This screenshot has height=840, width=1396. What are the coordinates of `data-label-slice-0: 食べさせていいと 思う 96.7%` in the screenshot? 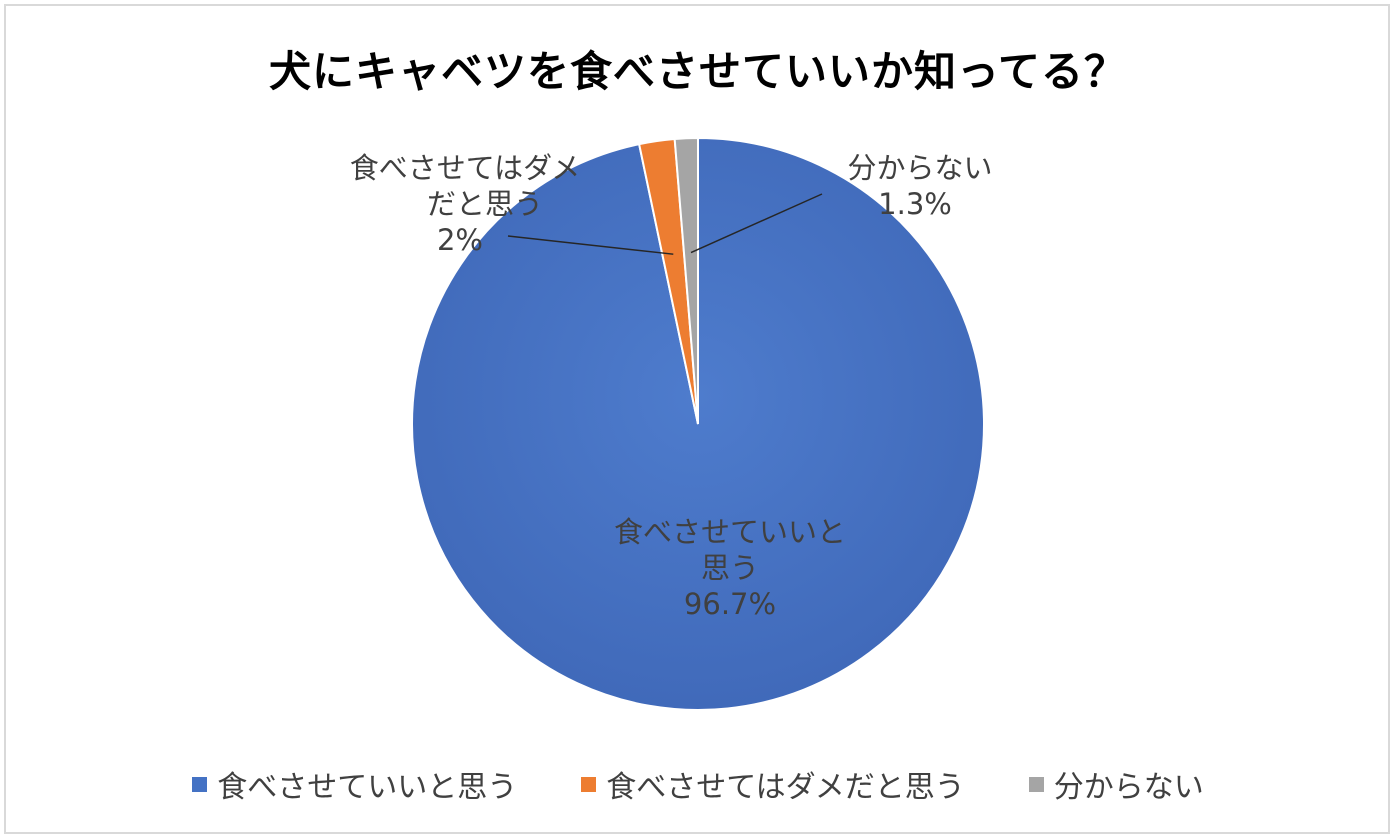 It's located at (730, 568).